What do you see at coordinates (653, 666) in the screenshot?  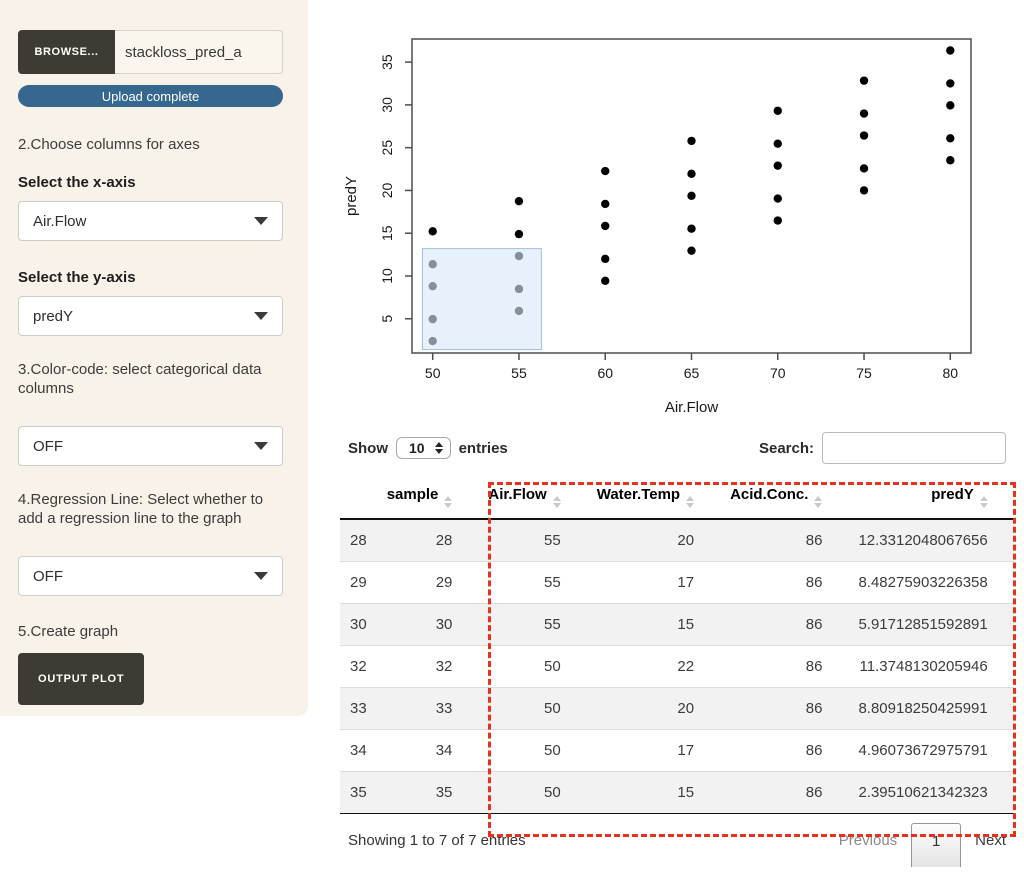 I see `table-cell: 22` at bounding box center [653, 666].